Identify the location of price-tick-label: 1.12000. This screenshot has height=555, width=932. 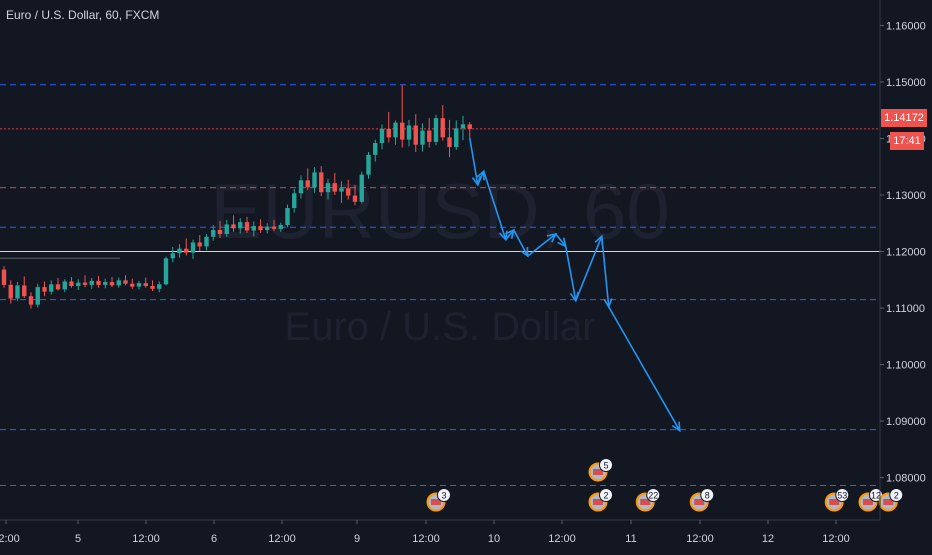
(906, 253).